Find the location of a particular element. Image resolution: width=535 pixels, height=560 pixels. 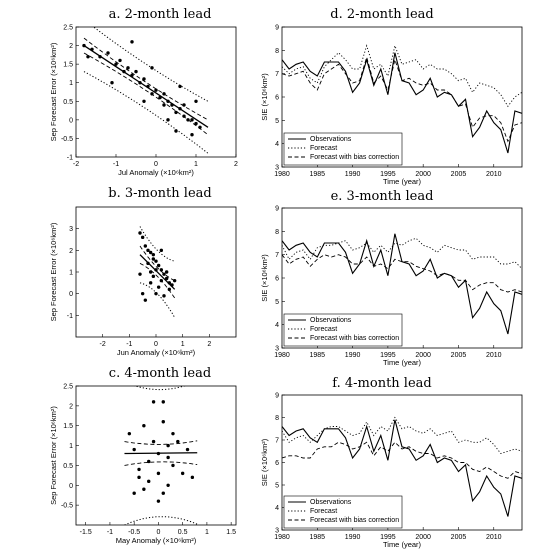

legend-label: Forecast with bias correction is located at coordinates (354, 520).